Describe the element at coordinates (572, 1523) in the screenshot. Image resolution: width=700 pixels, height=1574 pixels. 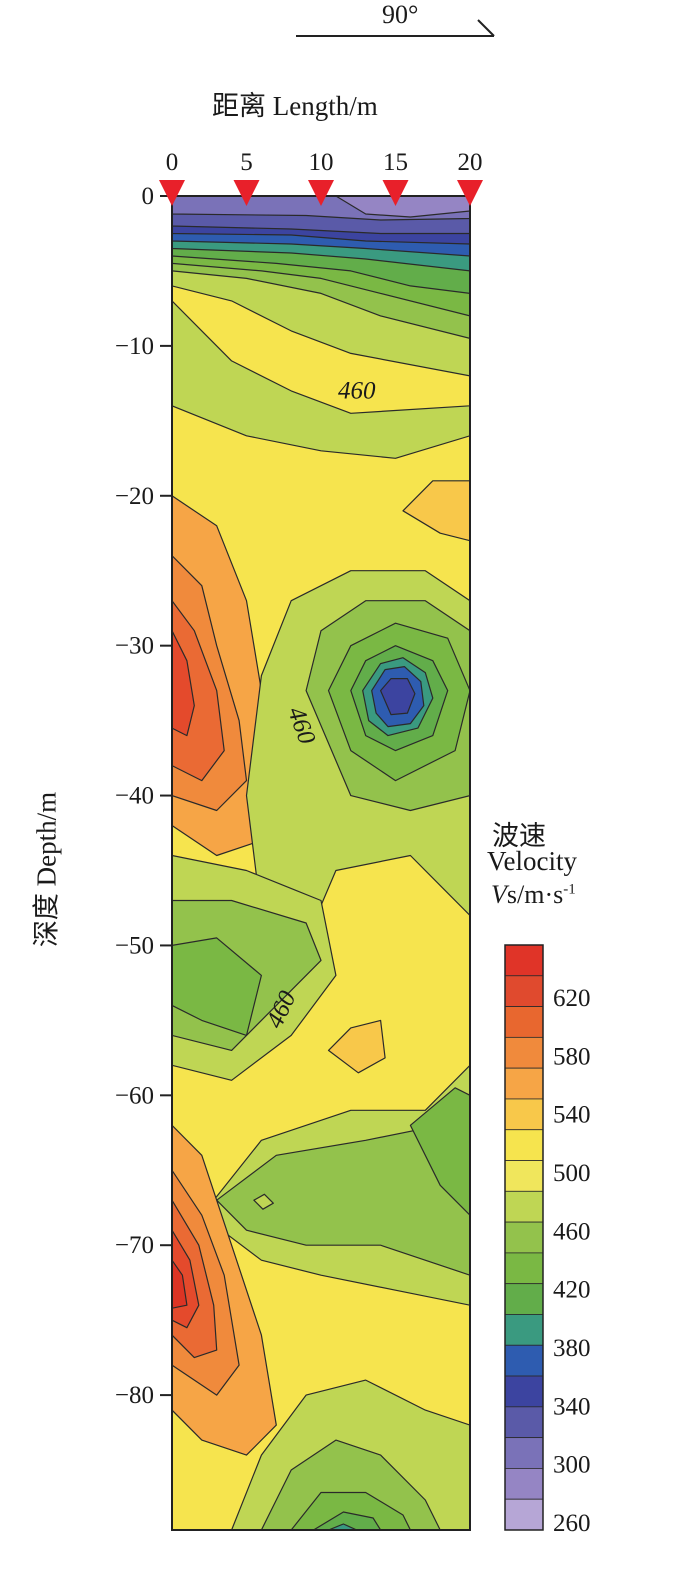
I see `legend-level-label: 260` at that location.